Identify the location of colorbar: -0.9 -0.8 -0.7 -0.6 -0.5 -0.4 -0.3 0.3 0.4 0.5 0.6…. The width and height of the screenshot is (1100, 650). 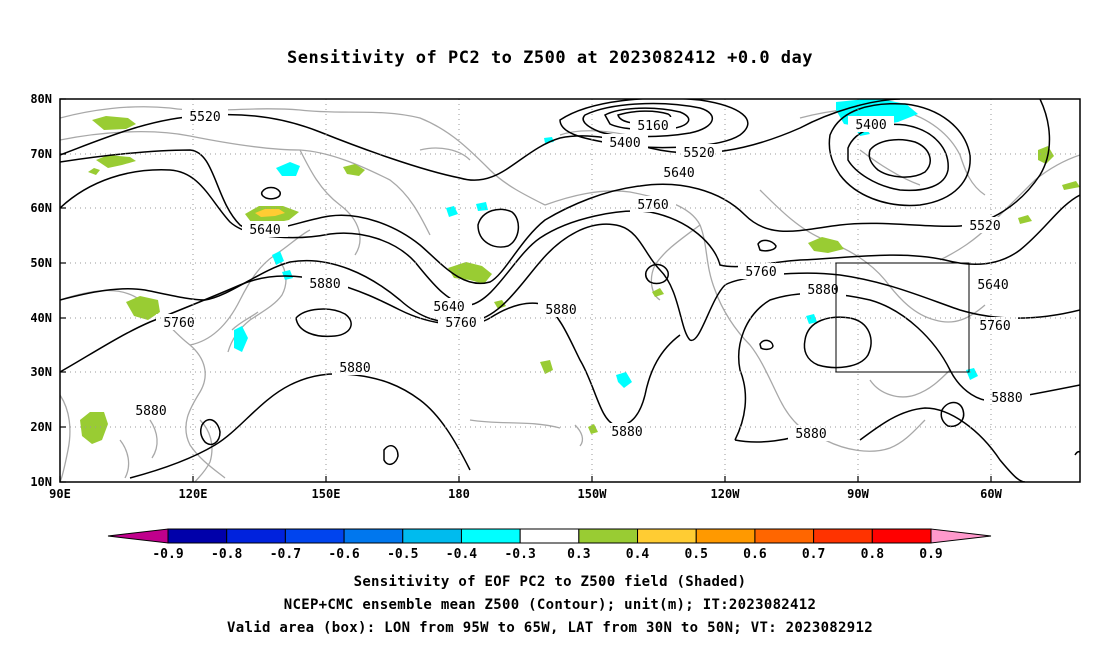
(549, 545).